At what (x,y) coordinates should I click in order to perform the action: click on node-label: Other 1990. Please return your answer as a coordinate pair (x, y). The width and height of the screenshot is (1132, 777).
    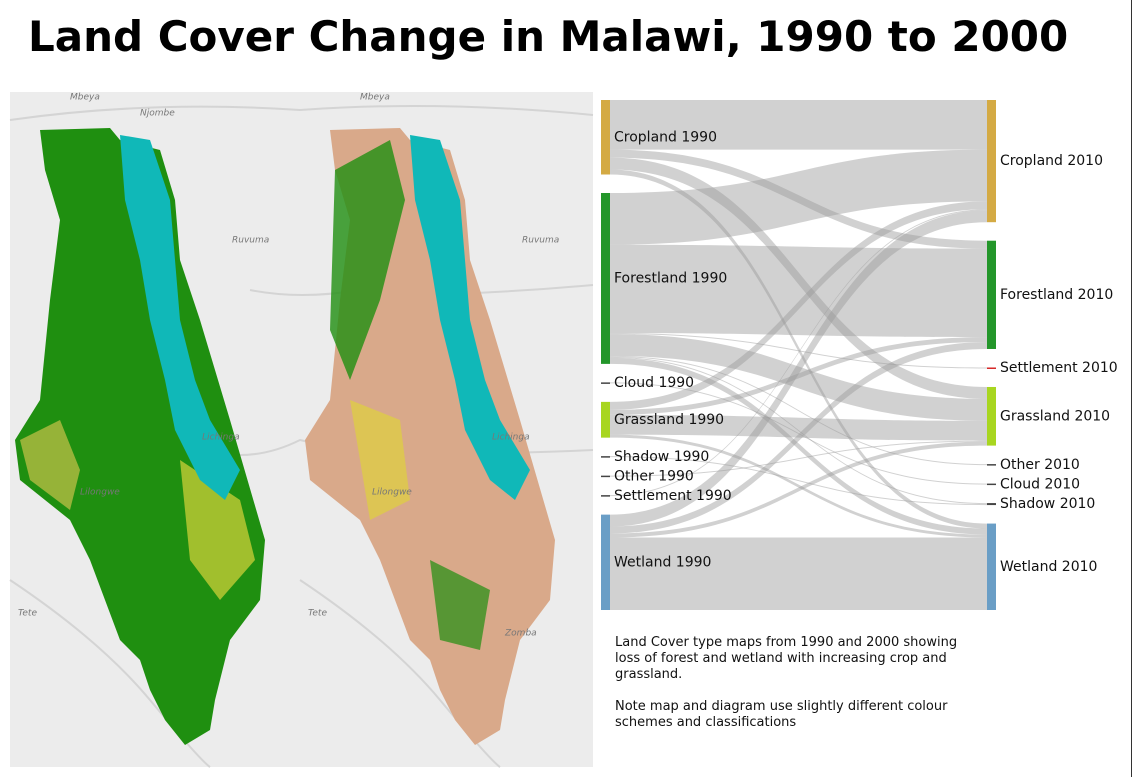
    Looking at the image, I should click on (654, 476).